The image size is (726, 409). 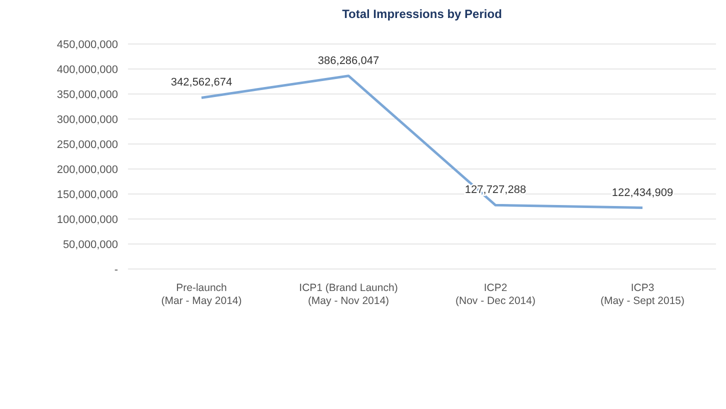 What do you see at coordinates (87, 145) in the screenshot?
I see `y-tick-label: 250,000,000` at bounding box center [87, 145].